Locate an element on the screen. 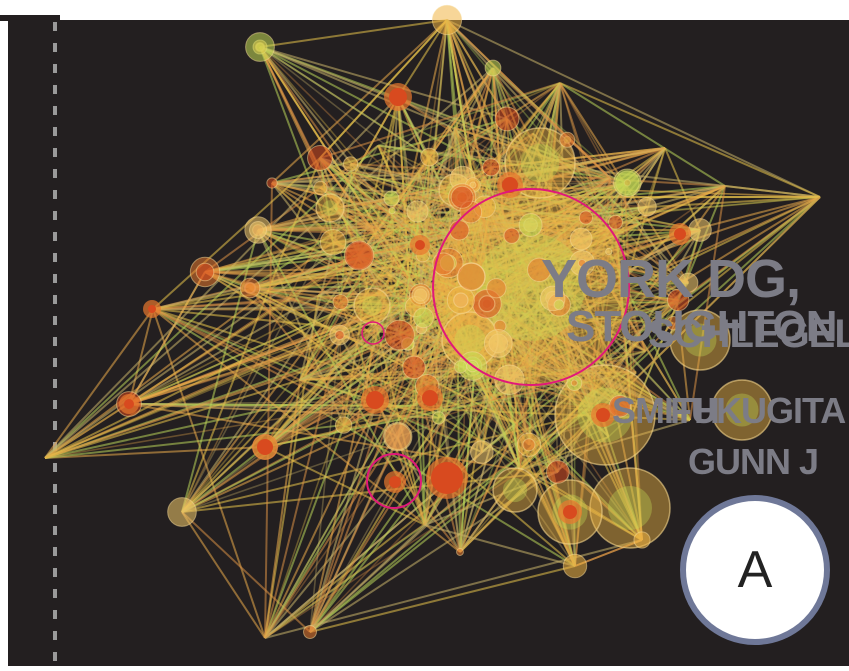 The width and height of the screenshot is (849, 671). author-label-stoughton: STOUGHTON is located at coordinates (701, 327).